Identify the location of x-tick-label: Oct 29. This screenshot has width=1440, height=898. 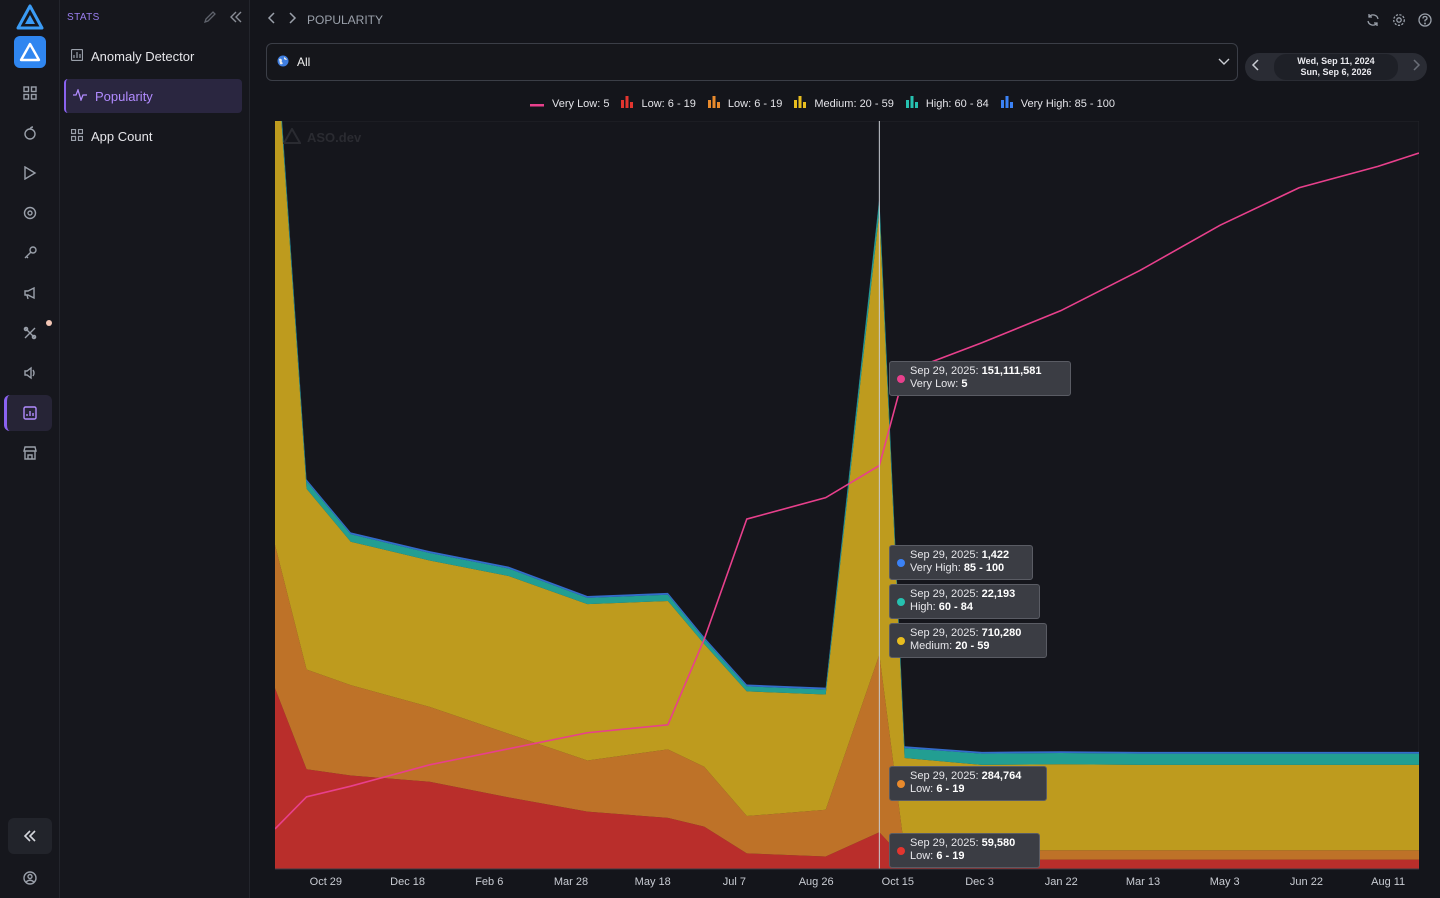
(326, 882).